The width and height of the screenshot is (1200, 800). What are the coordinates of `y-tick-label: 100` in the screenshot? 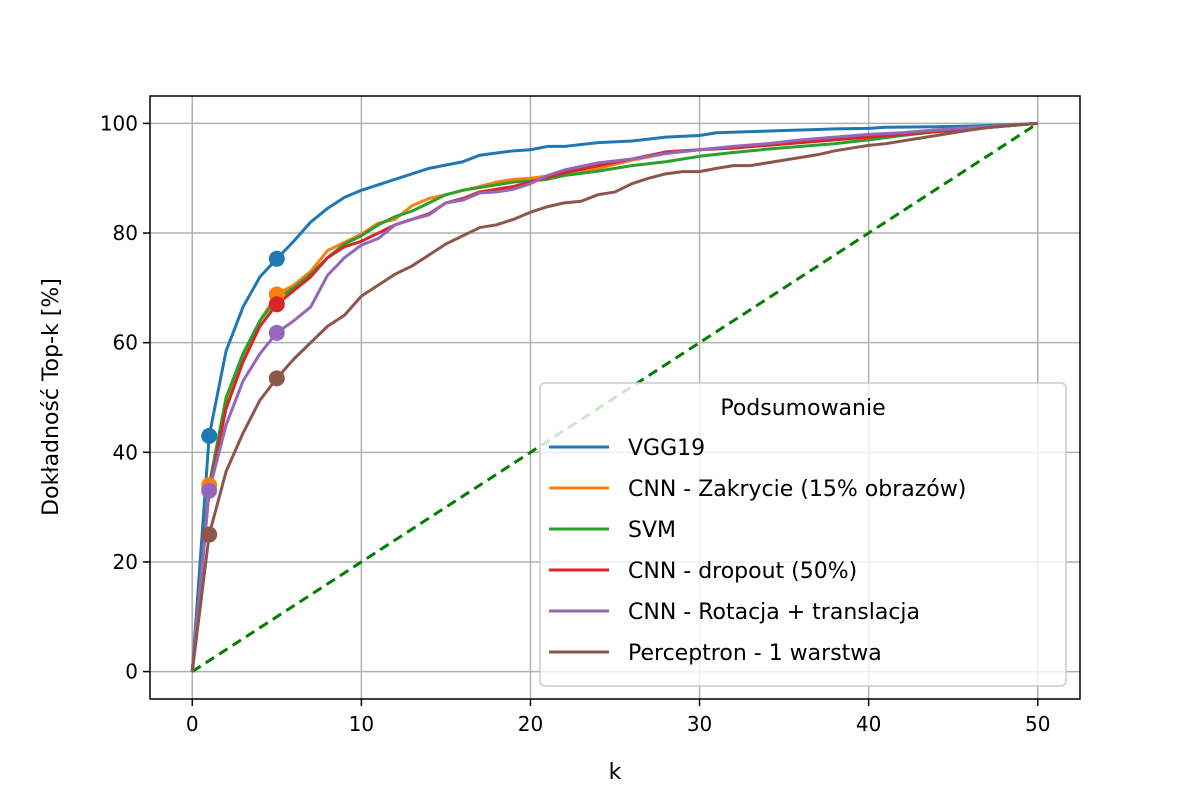 It's located at (119, 123).